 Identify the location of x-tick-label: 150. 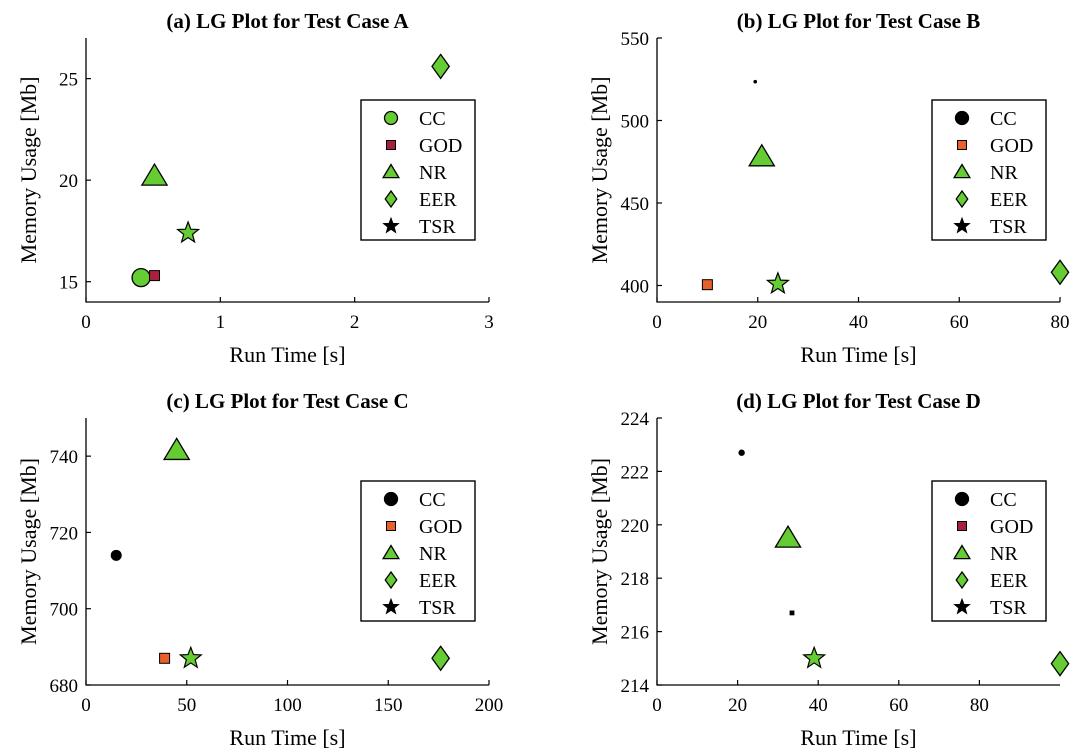
(388, 705).